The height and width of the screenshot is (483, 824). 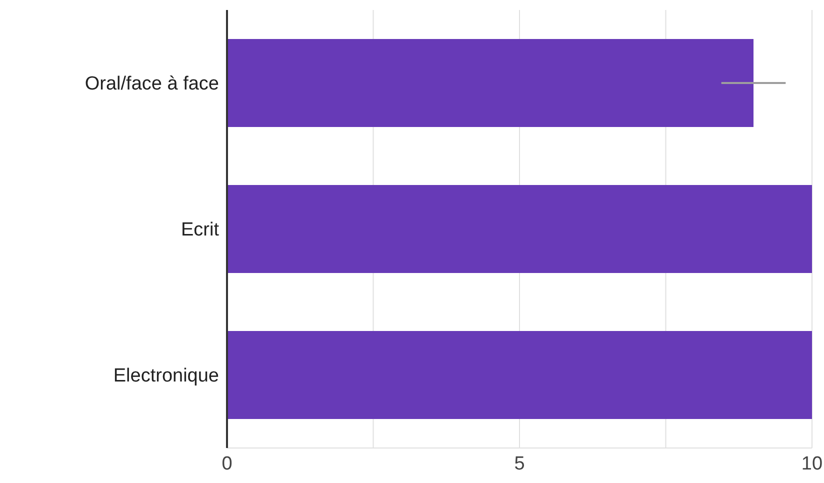 I want to click on y-tick-label: Oral/face à face, so click(x=151, y=84).